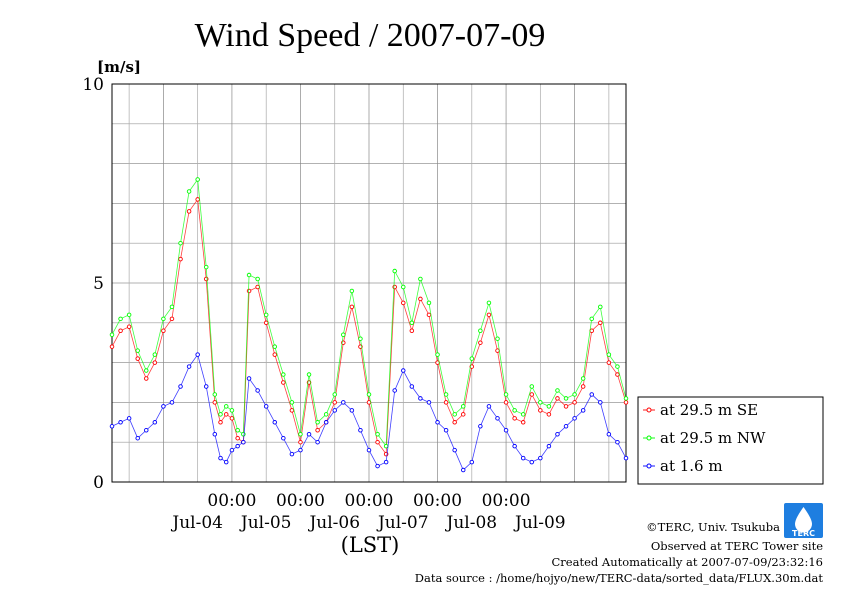 This screenshot has width=842, height=595. I want to click on chart-title: Wind Speed / 2007-07-09, so click(370, 35).